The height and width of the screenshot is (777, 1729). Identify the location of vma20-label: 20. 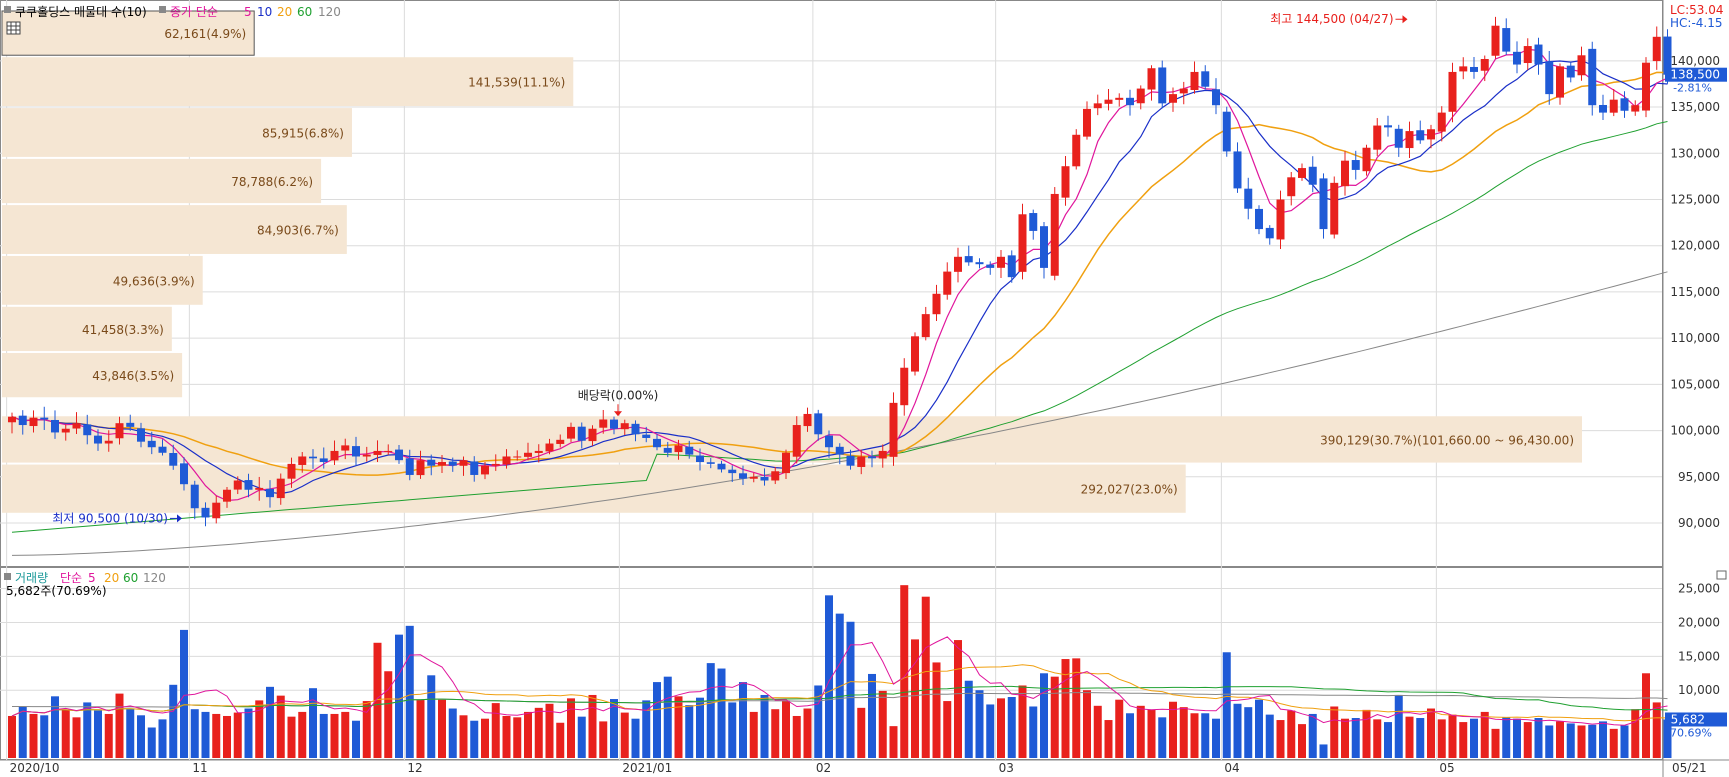
(111, 578).